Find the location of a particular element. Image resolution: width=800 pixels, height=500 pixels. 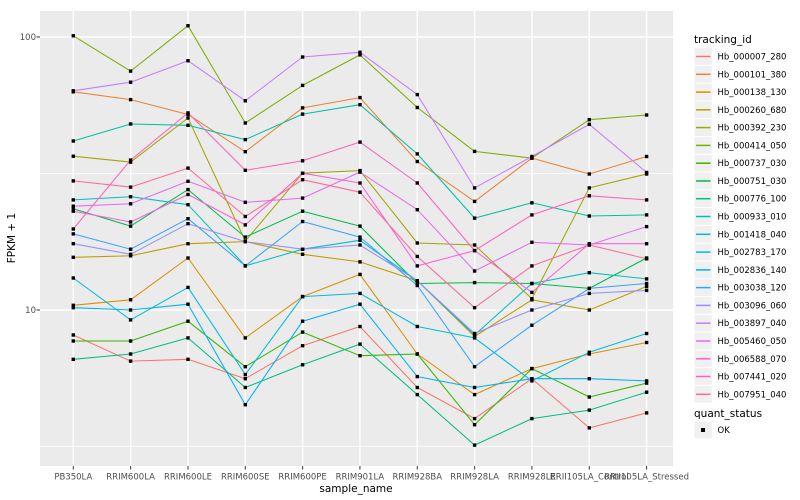

legend-item-label: Hb_000392_230 is located at coordinates (752, 129).